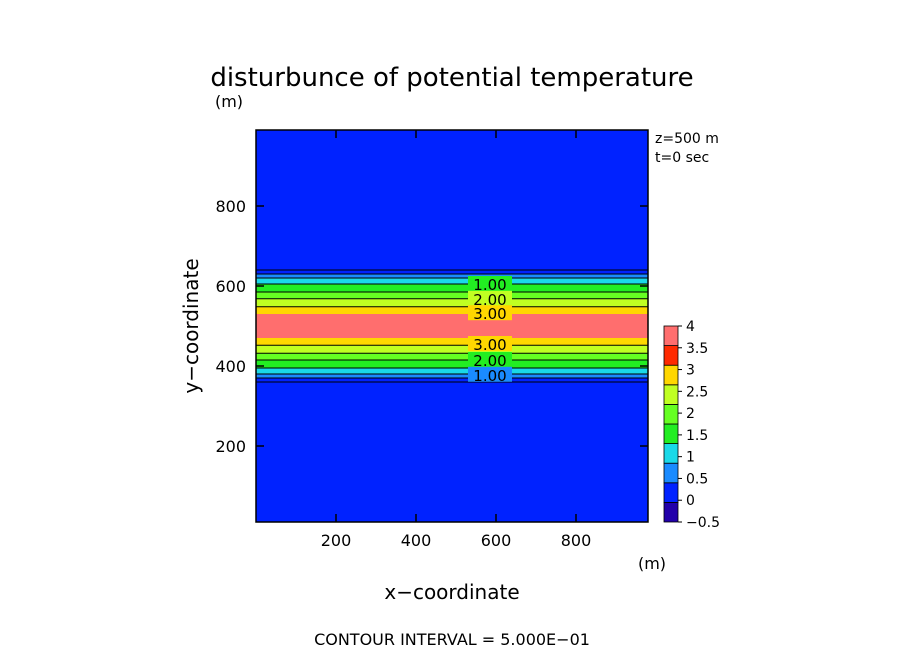 The image size is (904, 654). Describe the element at coordinates (697, 436) in the screenshot. I see `colorbar-label-4: 1.5` at that location.